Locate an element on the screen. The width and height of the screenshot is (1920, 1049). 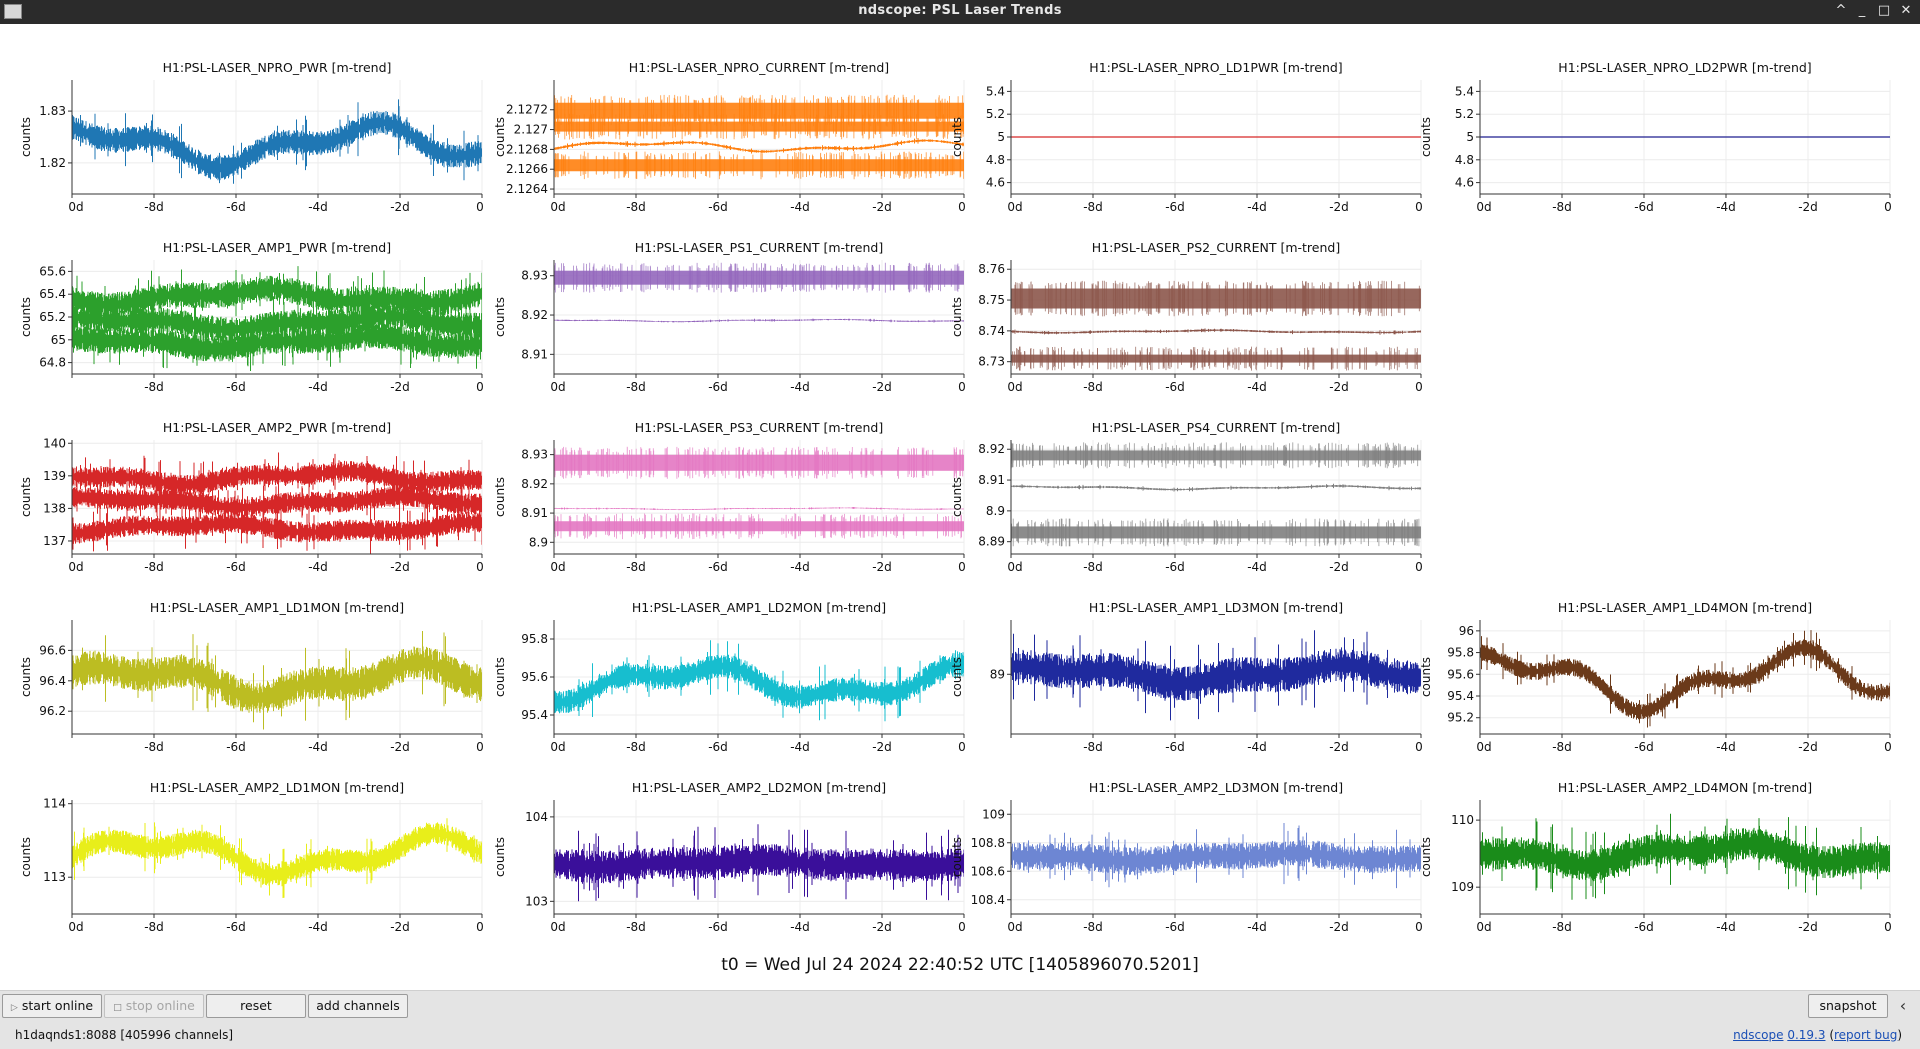
start-online-button: ▷ start online is located at coordinates (52, 1006).